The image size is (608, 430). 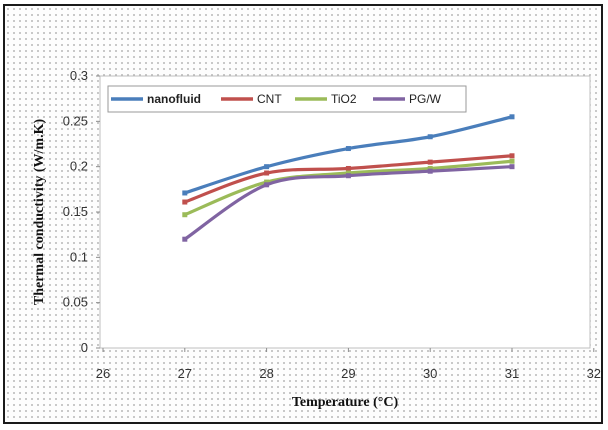 I want to click on legend-label-tio2: TiO2, so click(x=344, y=99).